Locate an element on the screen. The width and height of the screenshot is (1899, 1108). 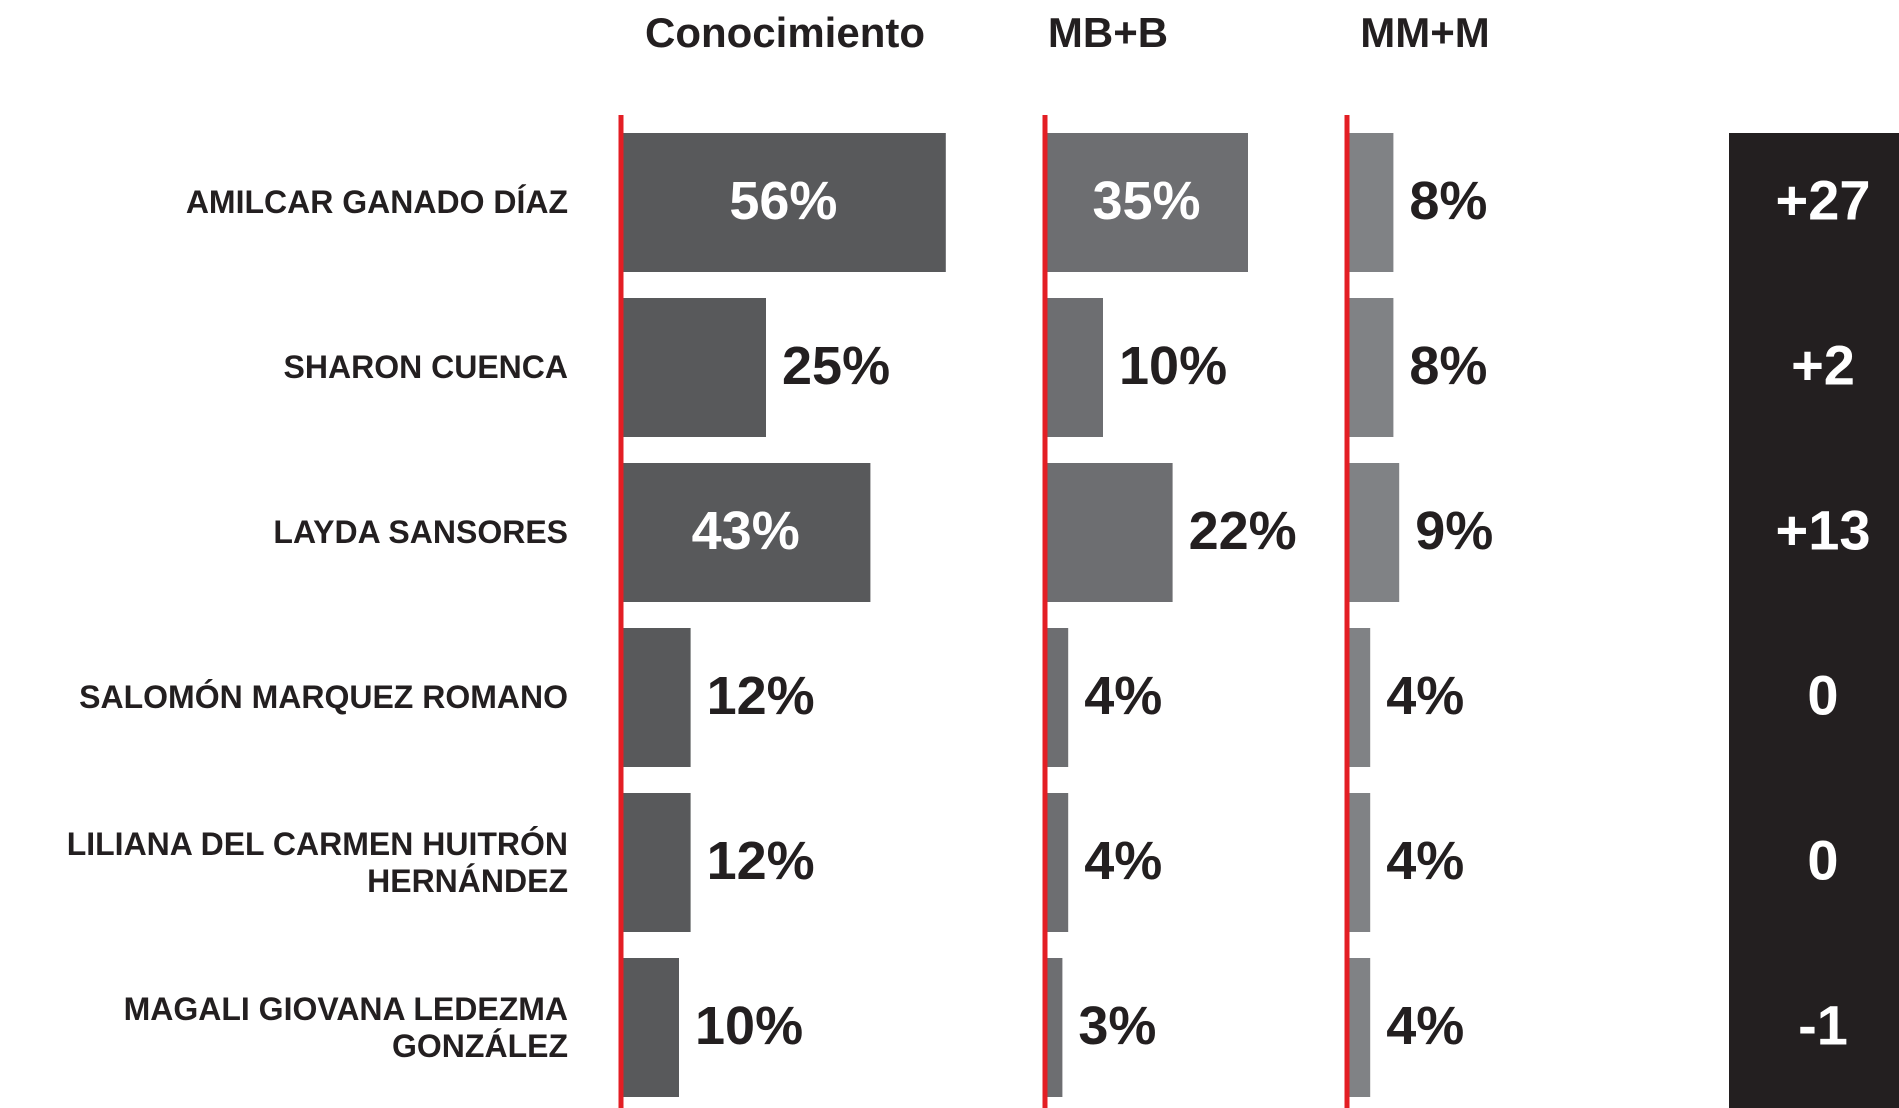
value-label: 22% is located at coordinates (1243, 531).